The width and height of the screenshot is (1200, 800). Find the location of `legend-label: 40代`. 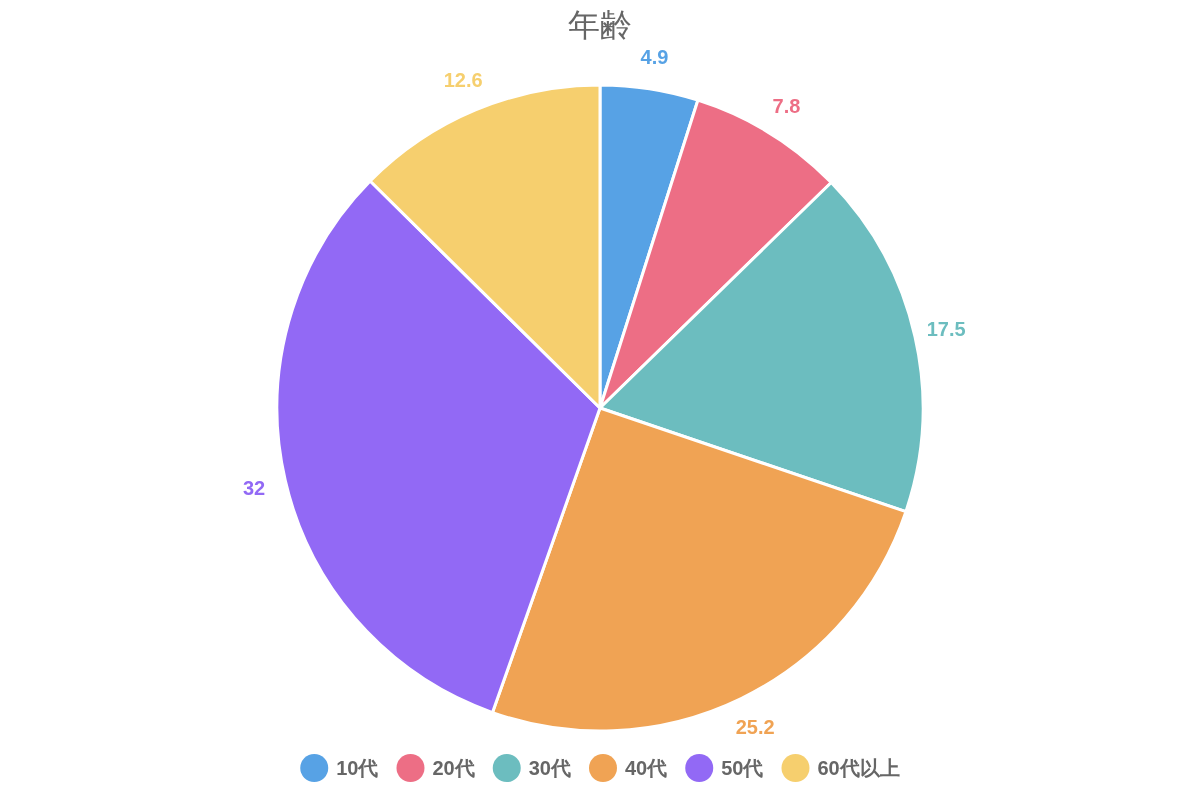

legend-label: 40代 is located at coordinates (646, 768).